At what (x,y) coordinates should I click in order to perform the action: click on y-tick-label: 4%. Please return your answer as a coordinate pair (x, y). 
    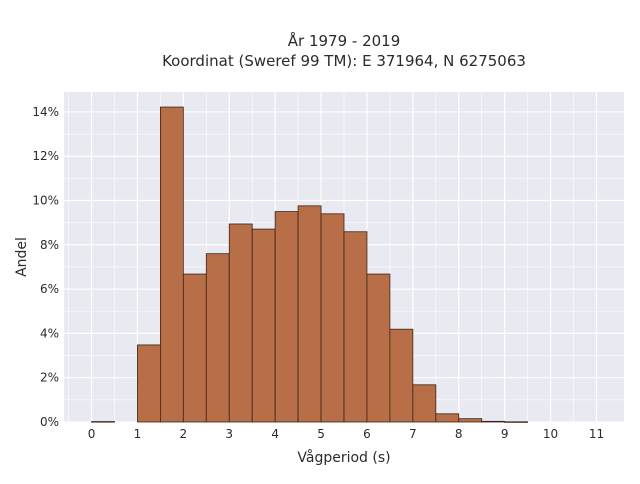
    Looking at the image, I should click on (49, 333).